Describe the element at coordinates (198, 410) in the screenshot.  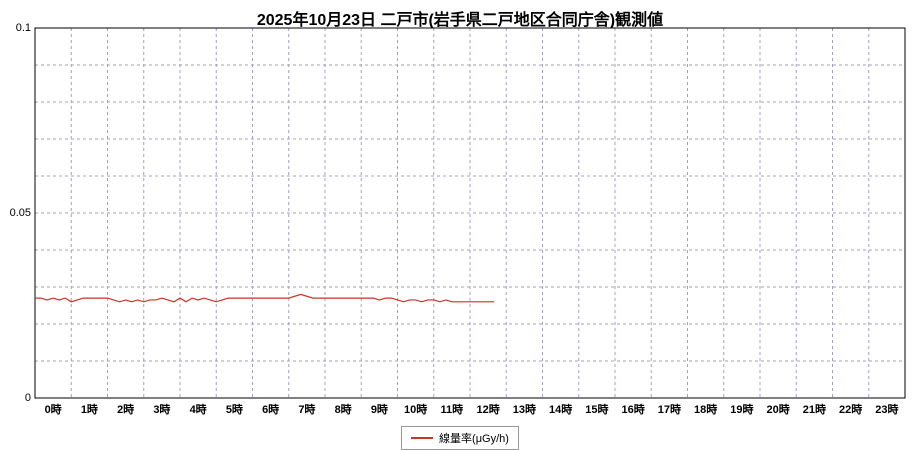
I see `x-tick-label: 4時` at that location.